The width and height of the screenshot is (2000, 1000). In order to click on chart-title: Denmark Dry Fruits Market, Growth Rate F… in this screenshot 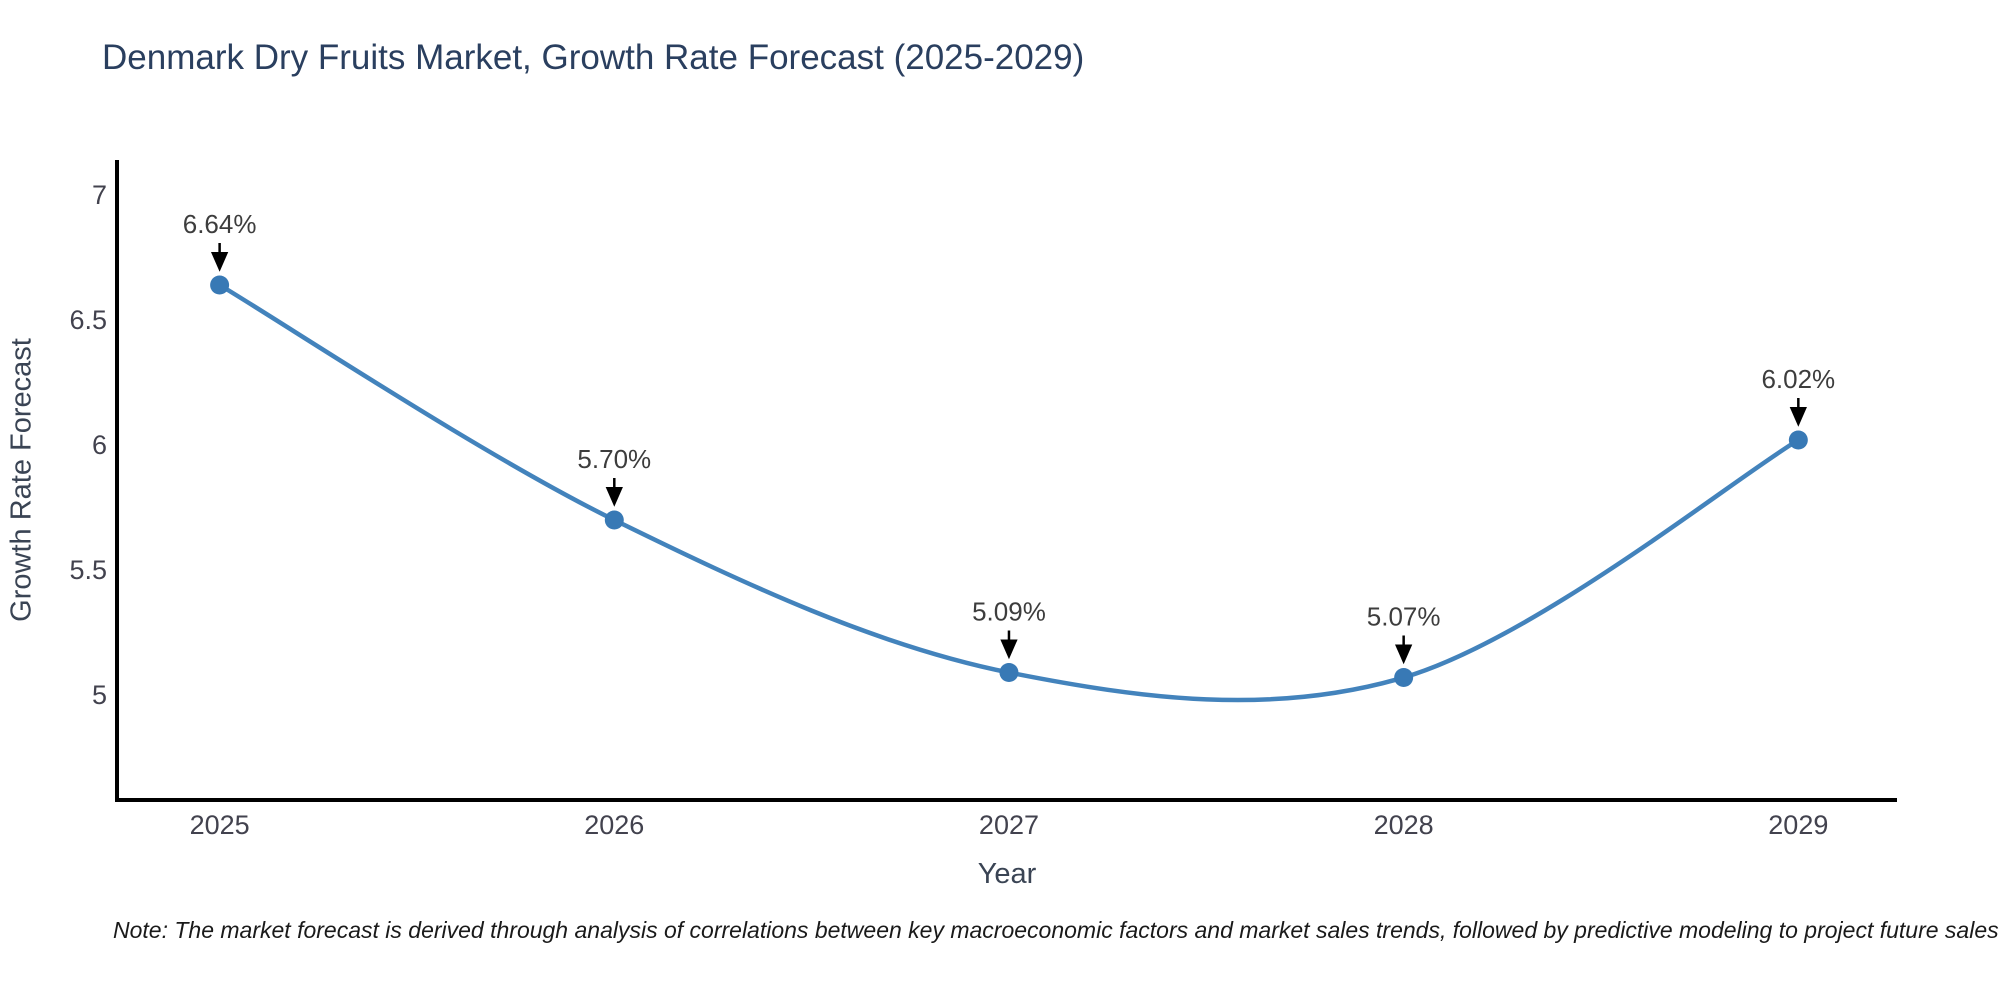, I will do `click(593, 57)`.